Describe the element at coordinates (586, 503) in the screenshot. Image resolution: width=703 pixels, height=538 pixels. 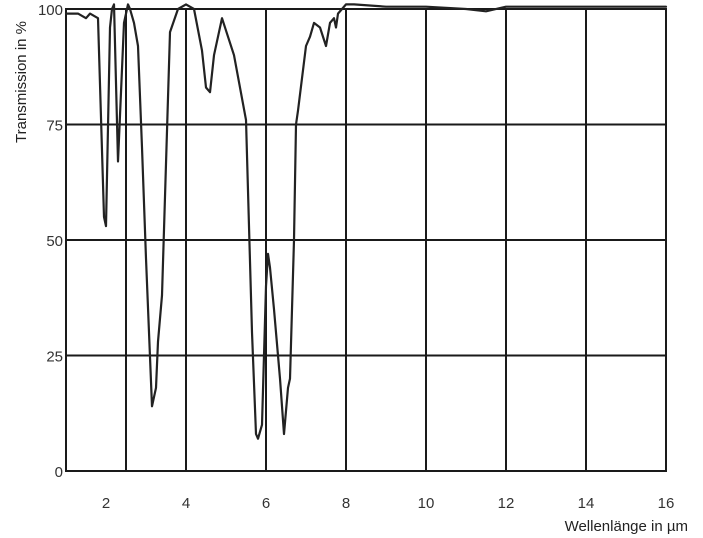
I see `x-tick-label: 14` at that location.